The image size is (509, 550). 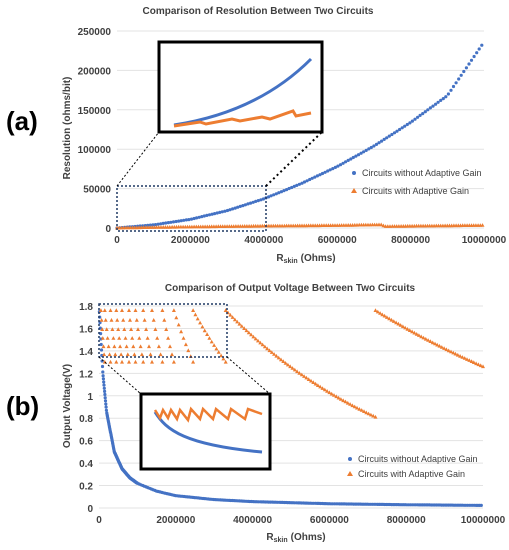 What do you see at coordinates (90, 397) in the screenshot?
I see `chart-b-y-tick-label: 1` at bounding box center [90, 397].